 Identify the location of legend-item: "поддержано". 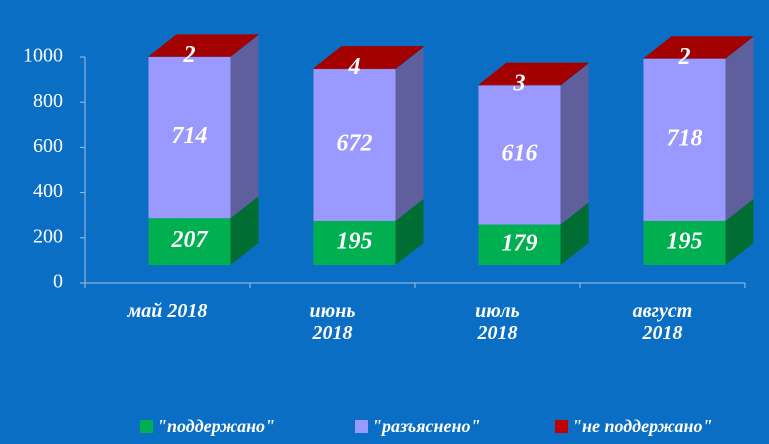
(207, 426).